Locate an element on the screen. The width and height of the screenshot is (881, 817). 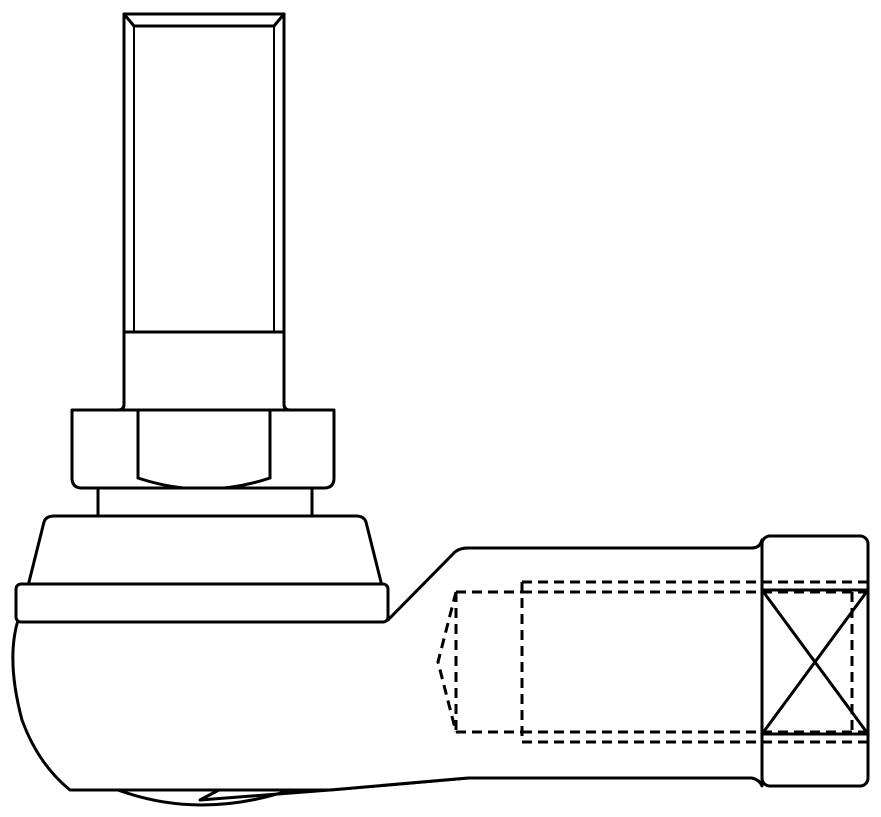
hex-nut is located at coordinates (203, 449).